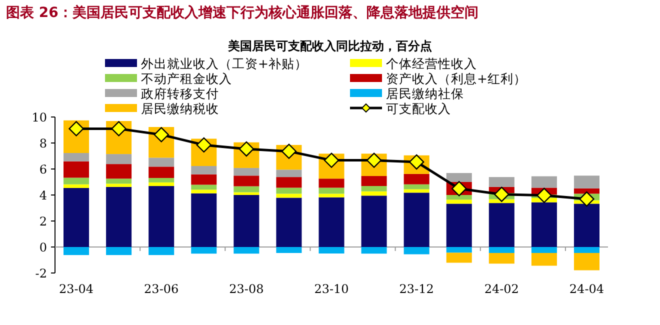  I want to click on x-tick-label: 23-10, so click(331, 289).